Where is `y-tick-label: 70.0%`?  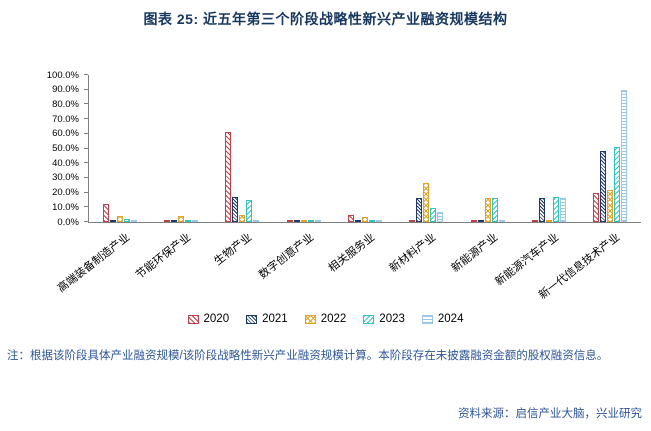 y-tick-label: 70.0% is located at coordinates (65, 119).